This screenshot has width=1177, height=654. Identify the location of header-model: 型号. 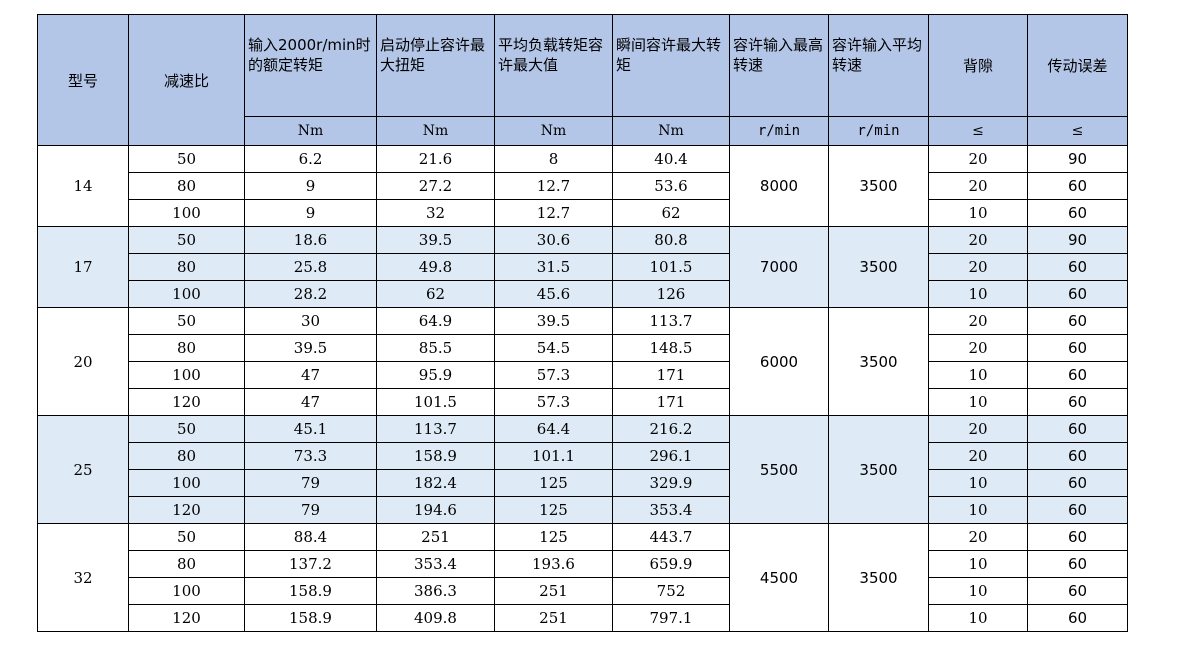
(83, 80).